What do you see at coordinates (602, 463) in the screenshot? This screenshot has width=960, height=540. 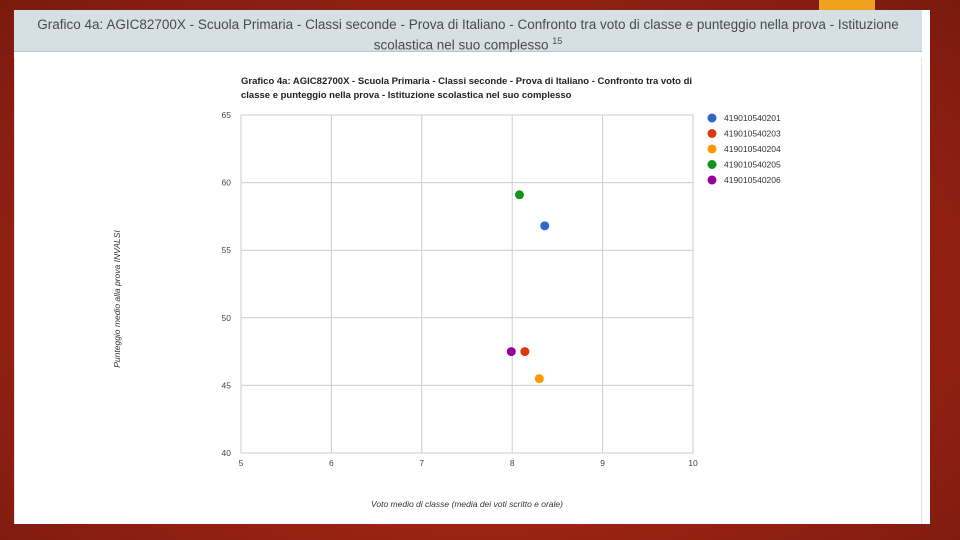 I see `x-tick-label: 9` at bounding box center [602, 463].